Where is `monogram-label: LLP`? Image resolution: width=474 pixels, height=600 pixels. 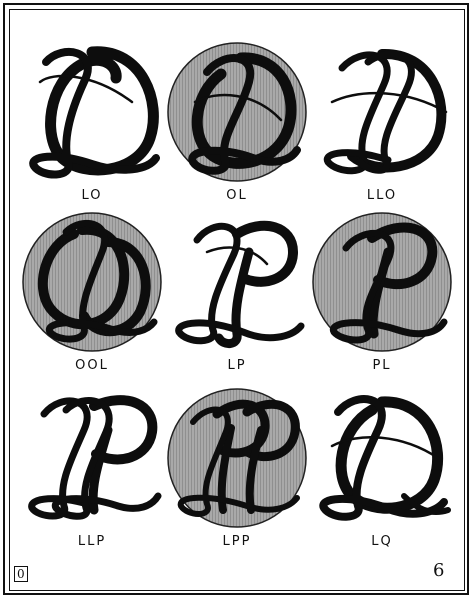 monogram-label: LLP is located at coordinates (92, 541).